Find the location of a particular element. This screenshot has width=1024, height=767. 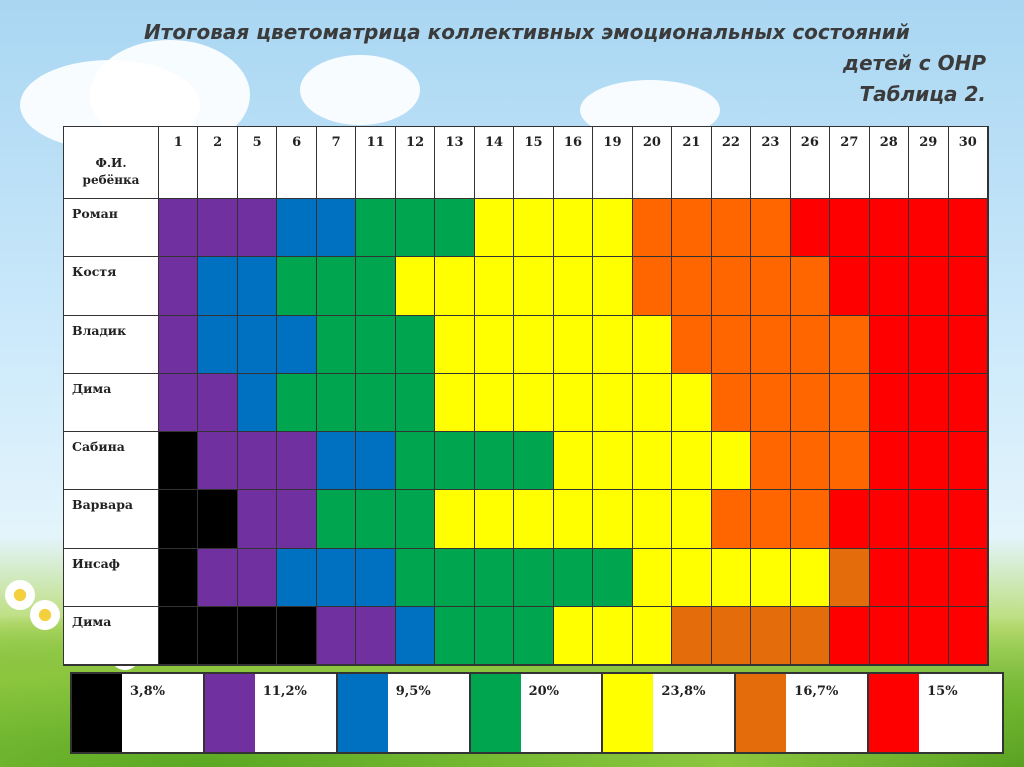

column-header: 27 is located at coordinates (850, 163).